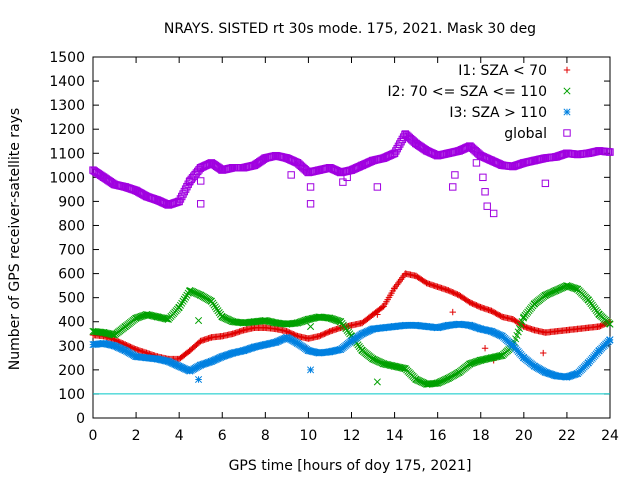  Describe the element at coordinates (67, 58) in the screenshot. I see `y-tick-label: 1500` at that location.